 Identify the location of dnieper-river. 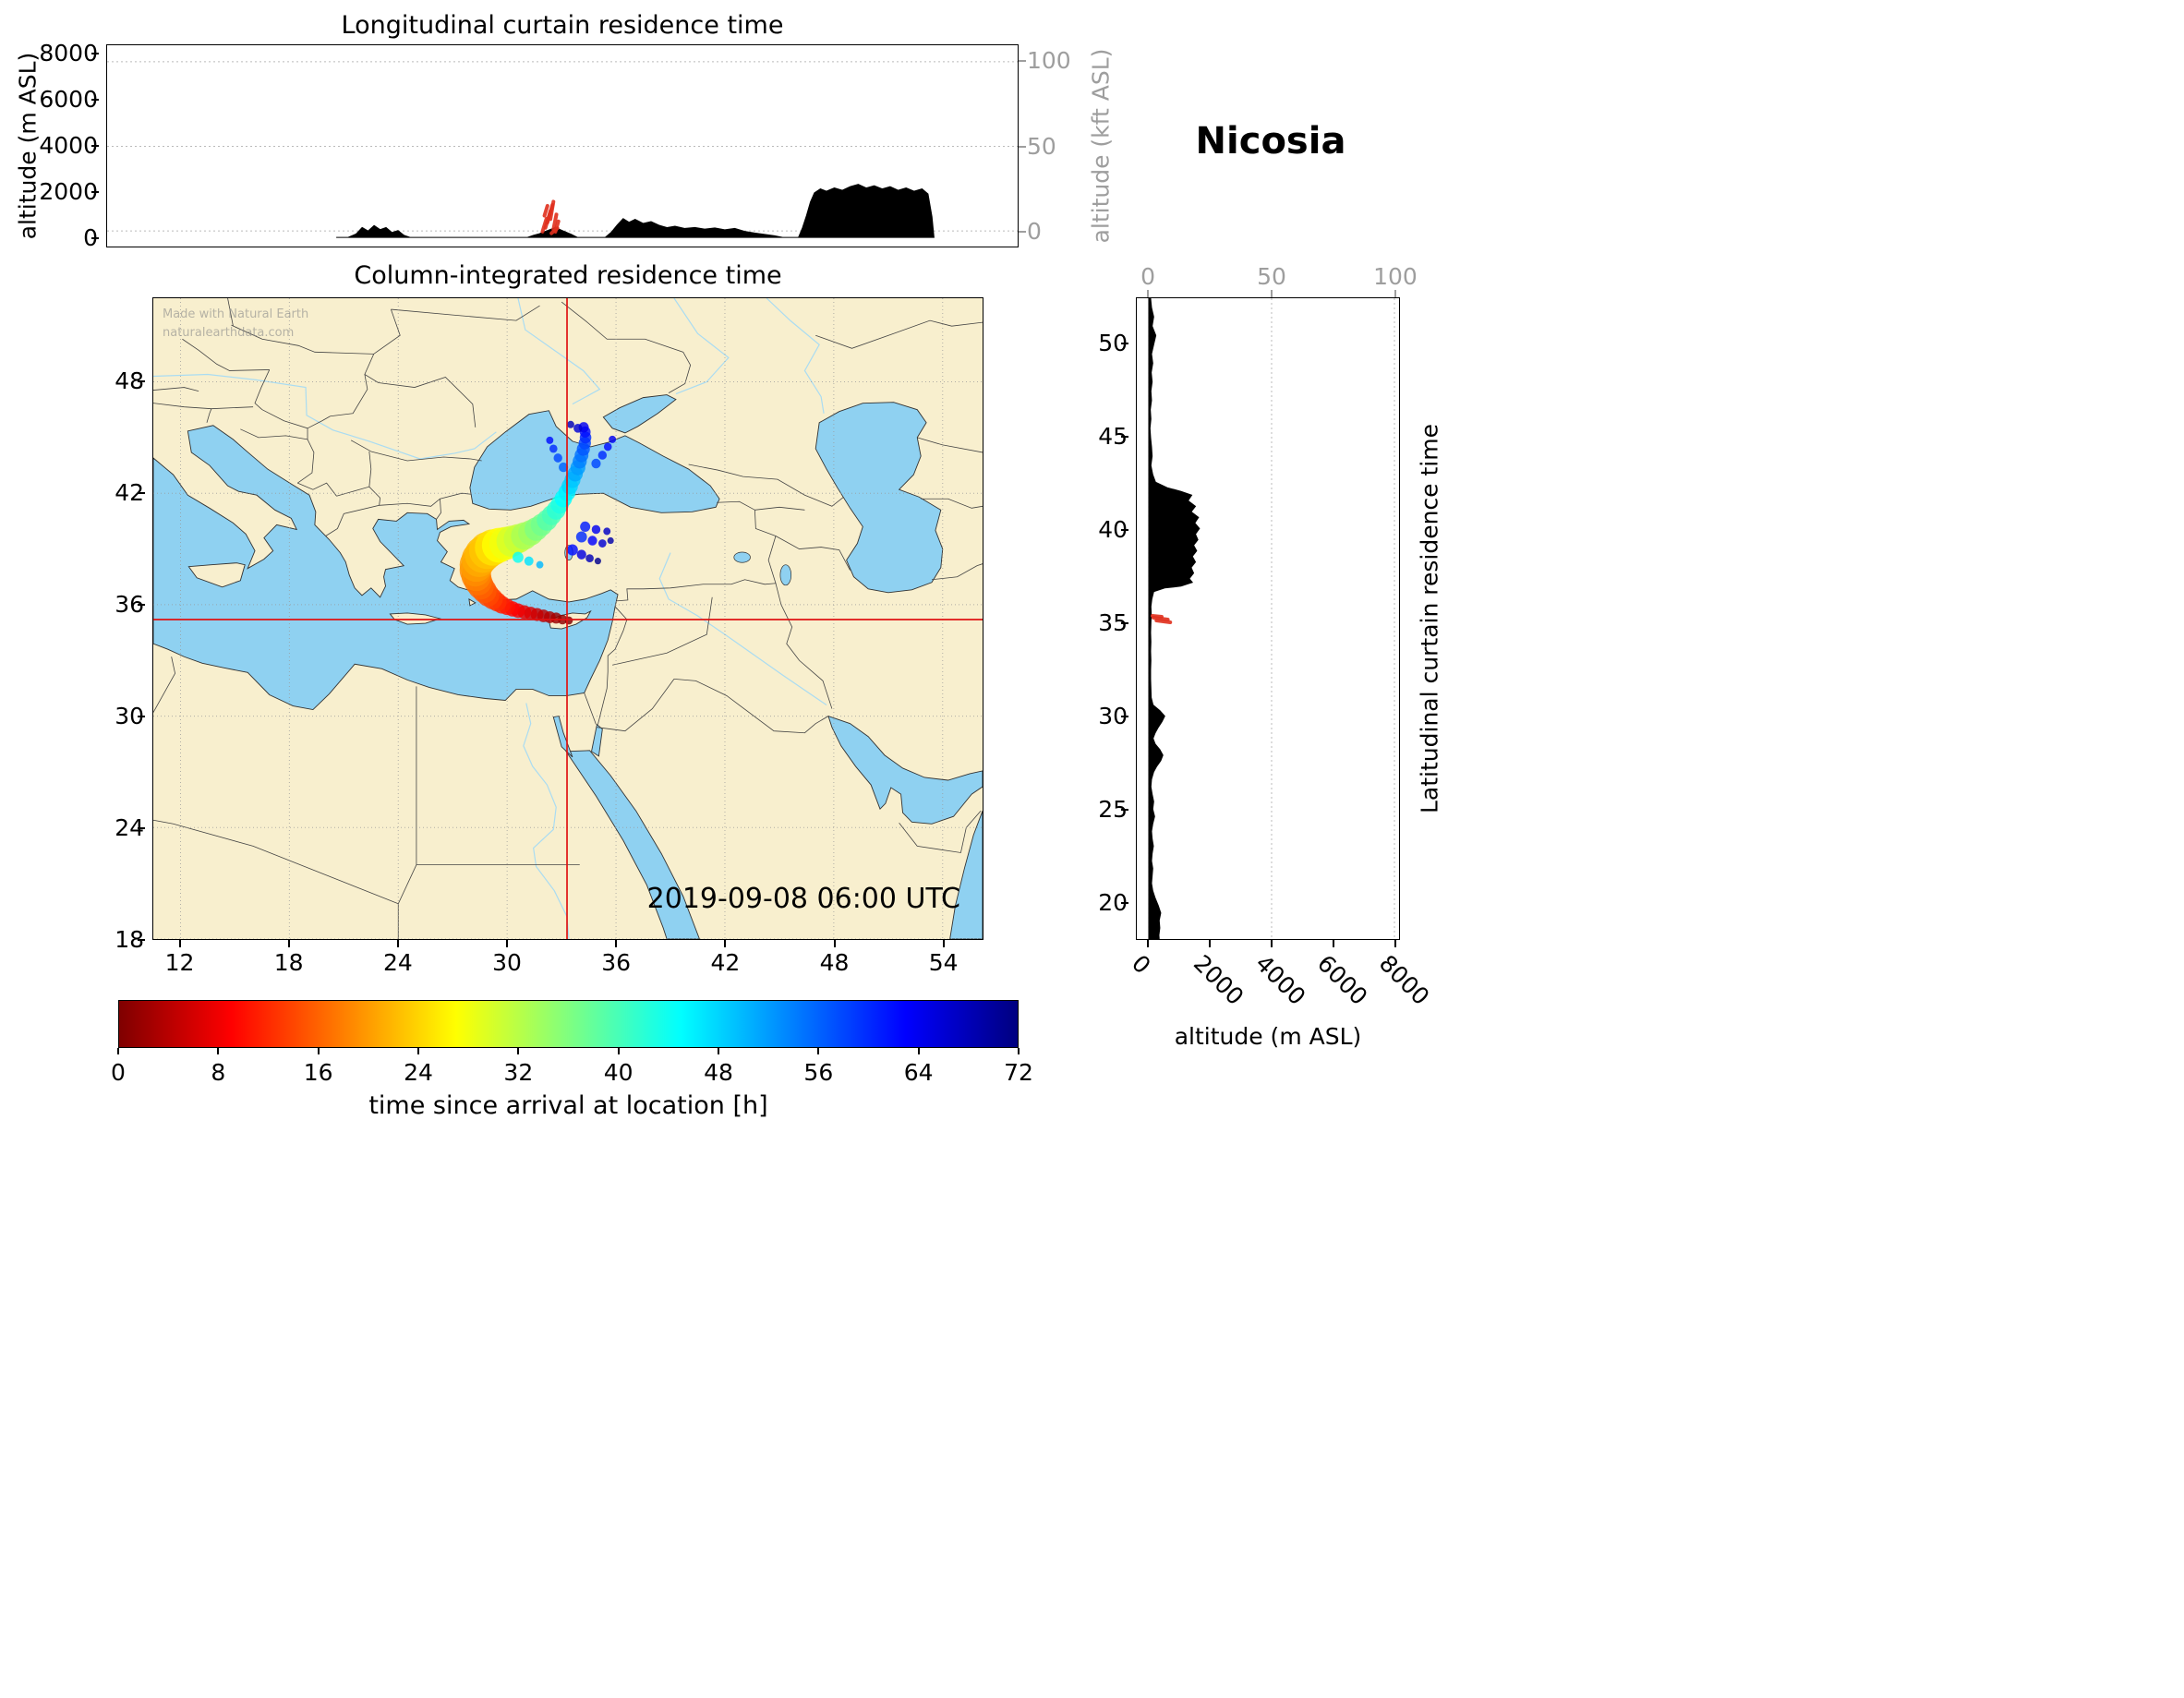
(558, 351).